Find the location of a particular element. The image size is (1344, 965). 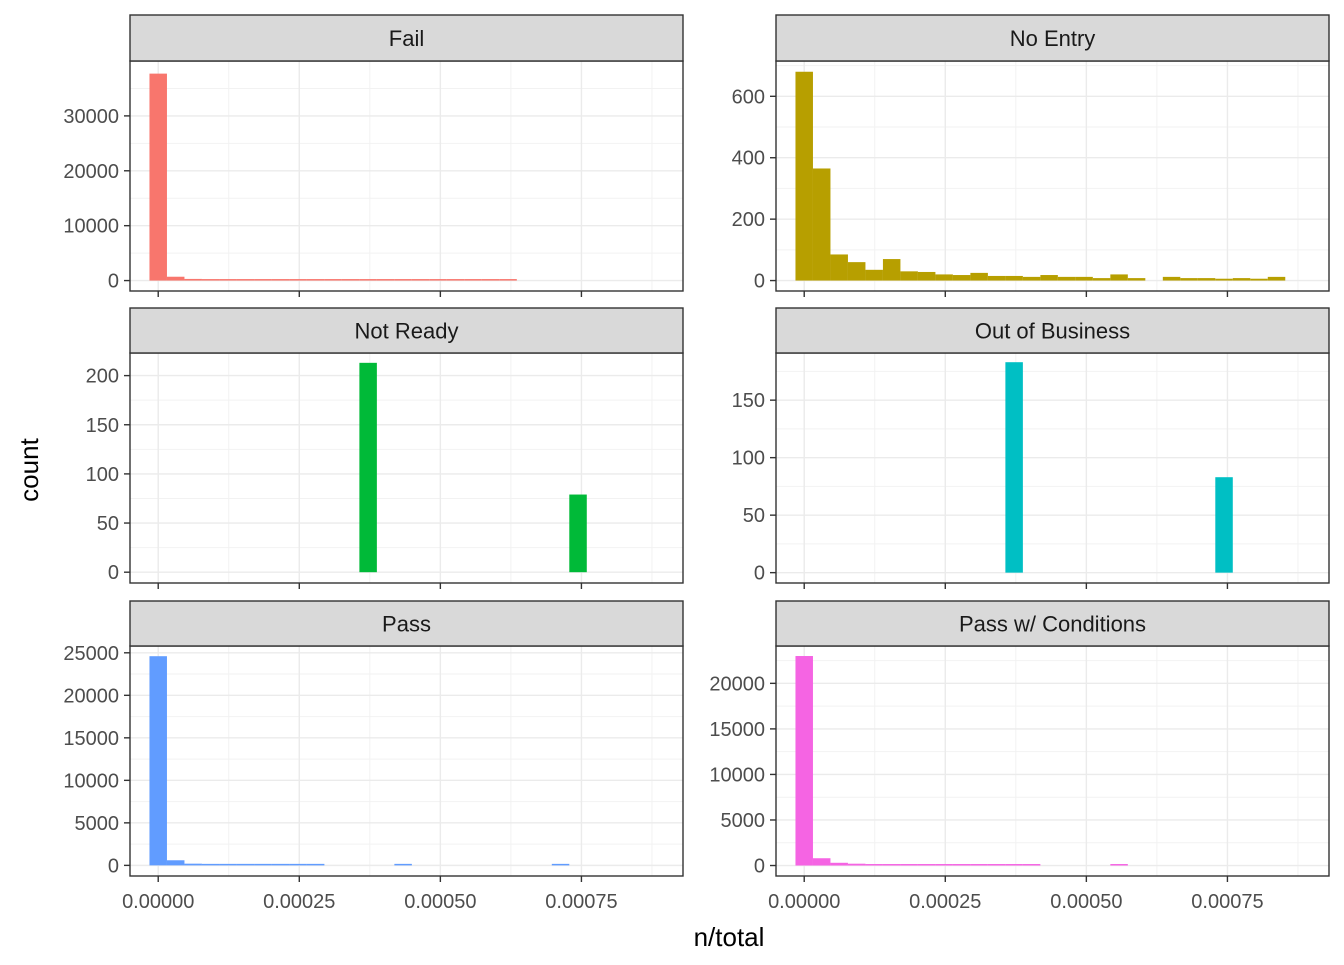

x-axis-label: n/total is located at coordinates (729, 937).